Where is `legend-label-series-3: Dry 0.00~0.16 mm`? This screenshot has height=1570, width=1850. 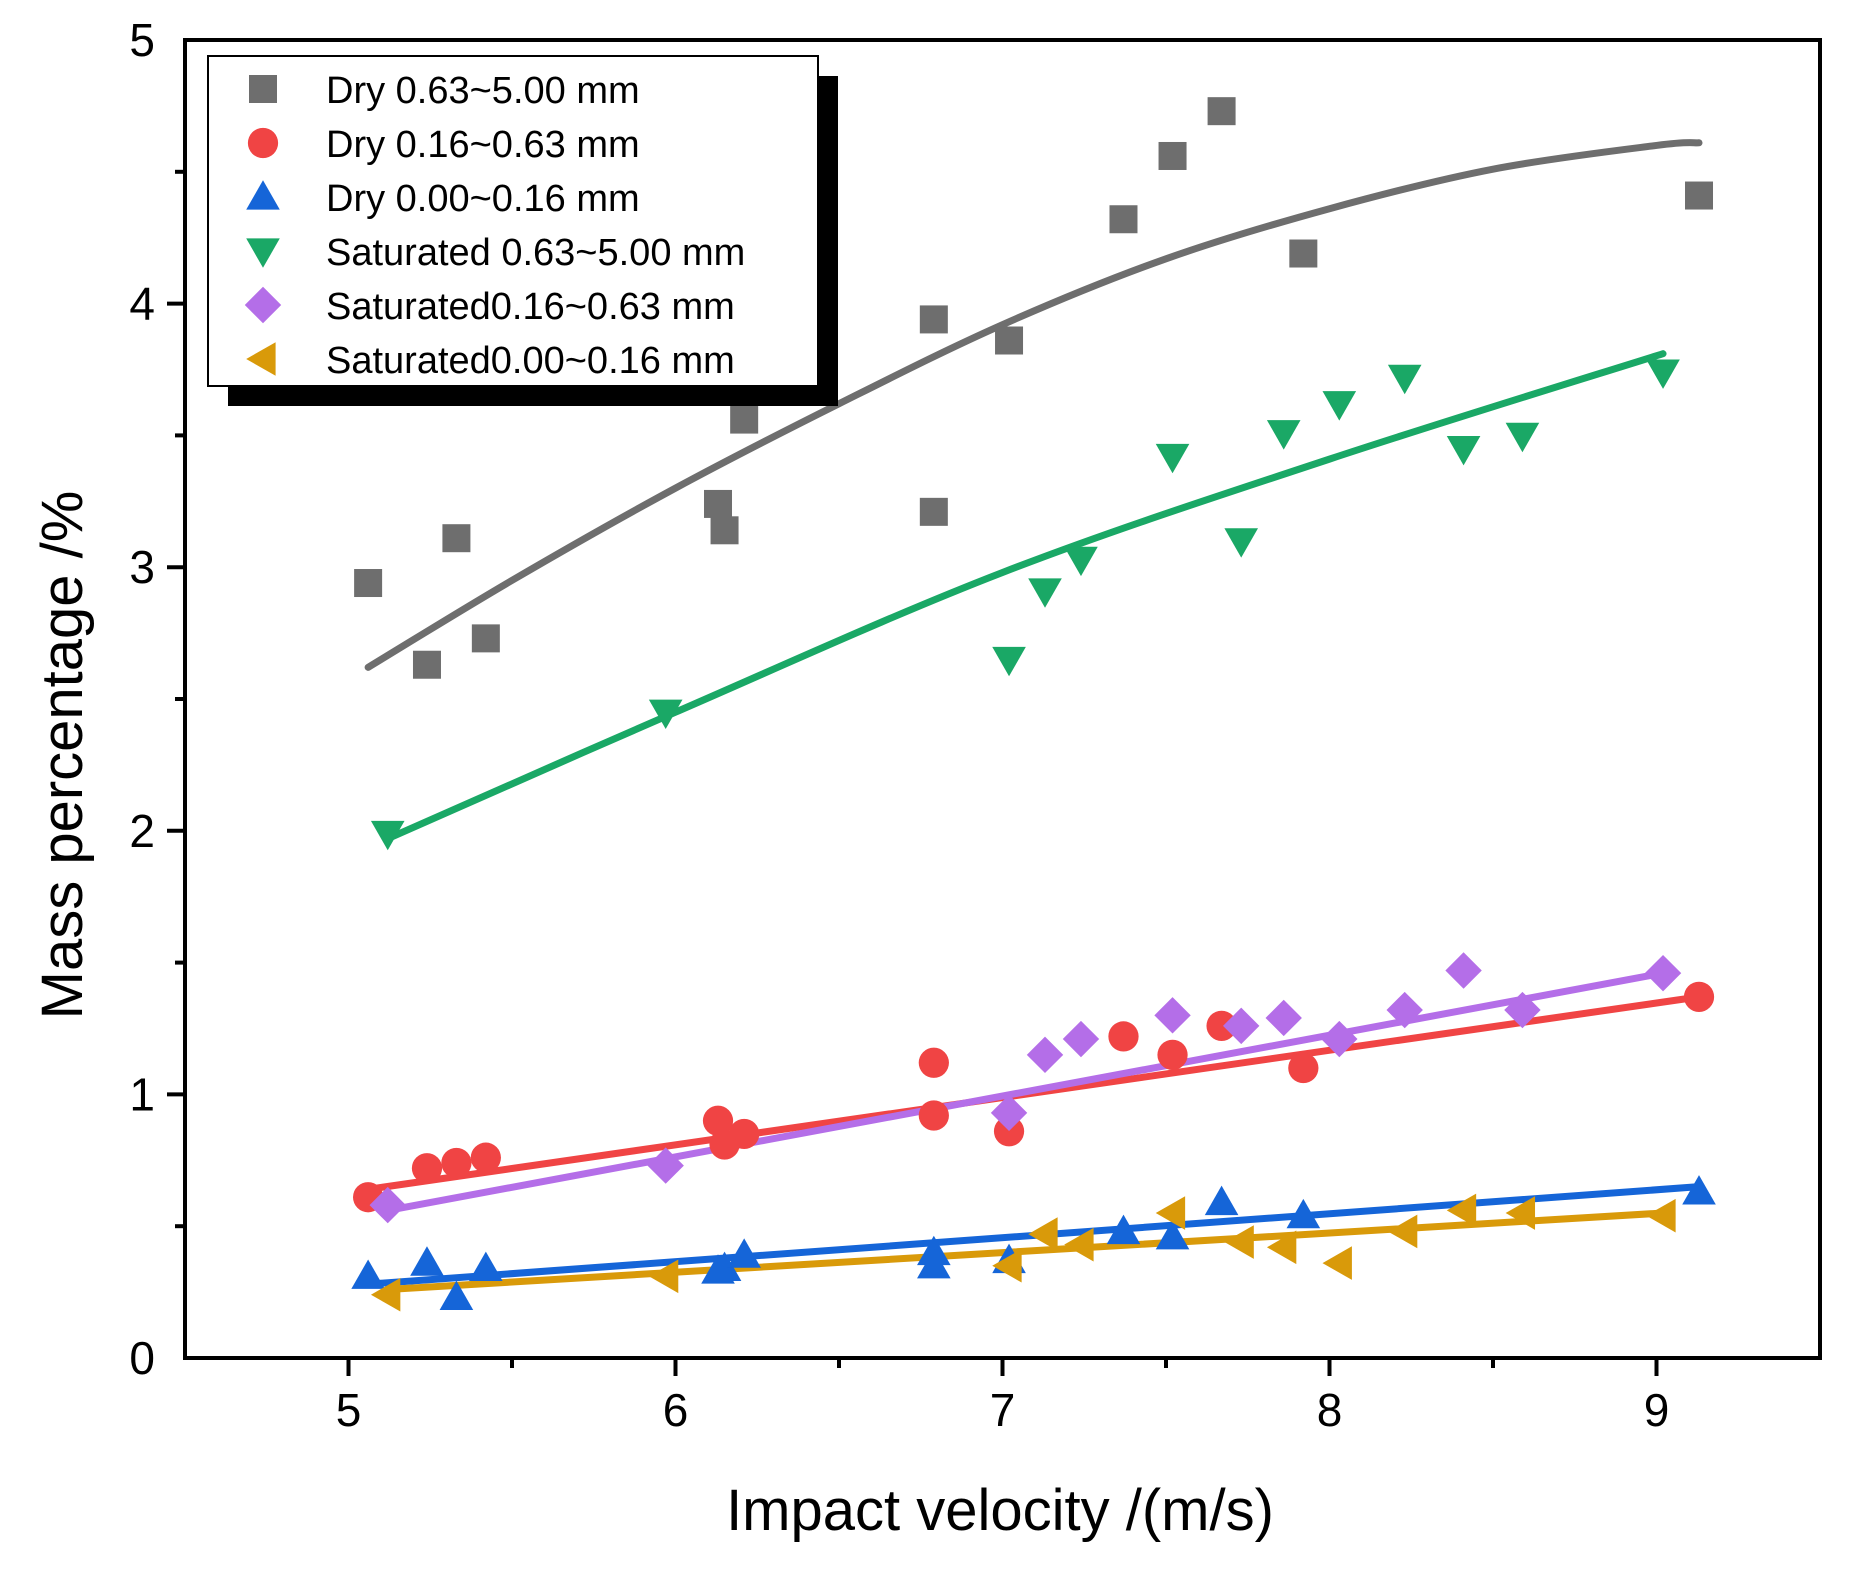
legend-label-series-3: Dry 0.00~0.16 mm is located at coordinates (483, 199).